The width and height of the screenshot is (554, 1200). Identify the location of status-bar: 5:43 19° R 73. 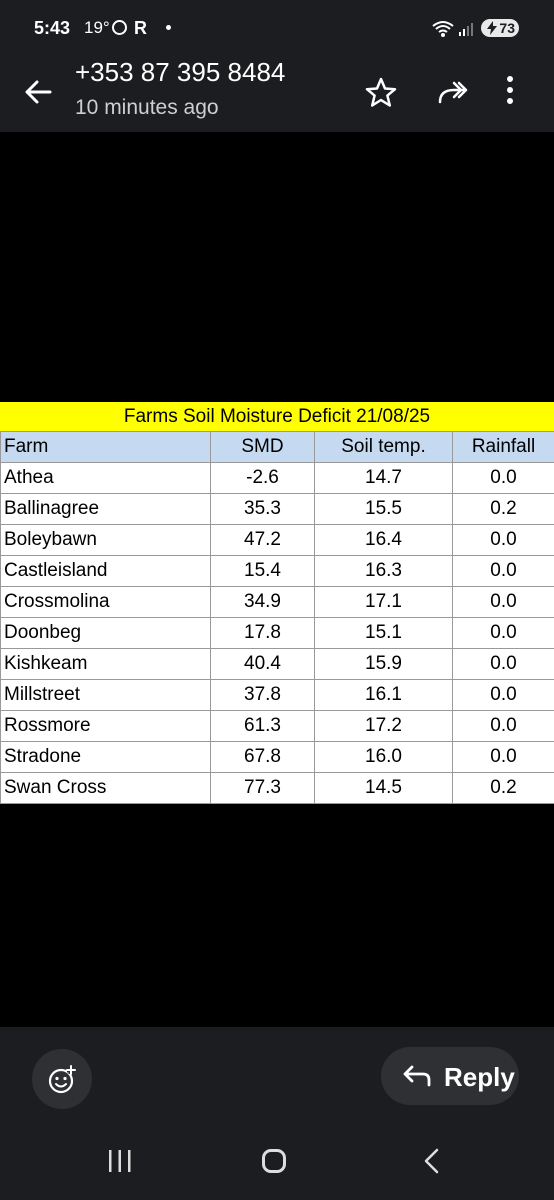
(277, 25).